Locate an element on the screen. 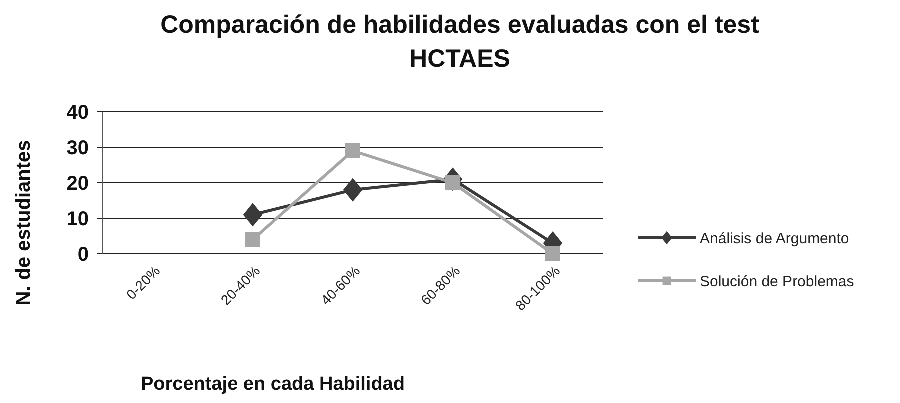  y-tick-label: 10 is located at coordinates (77, 219).